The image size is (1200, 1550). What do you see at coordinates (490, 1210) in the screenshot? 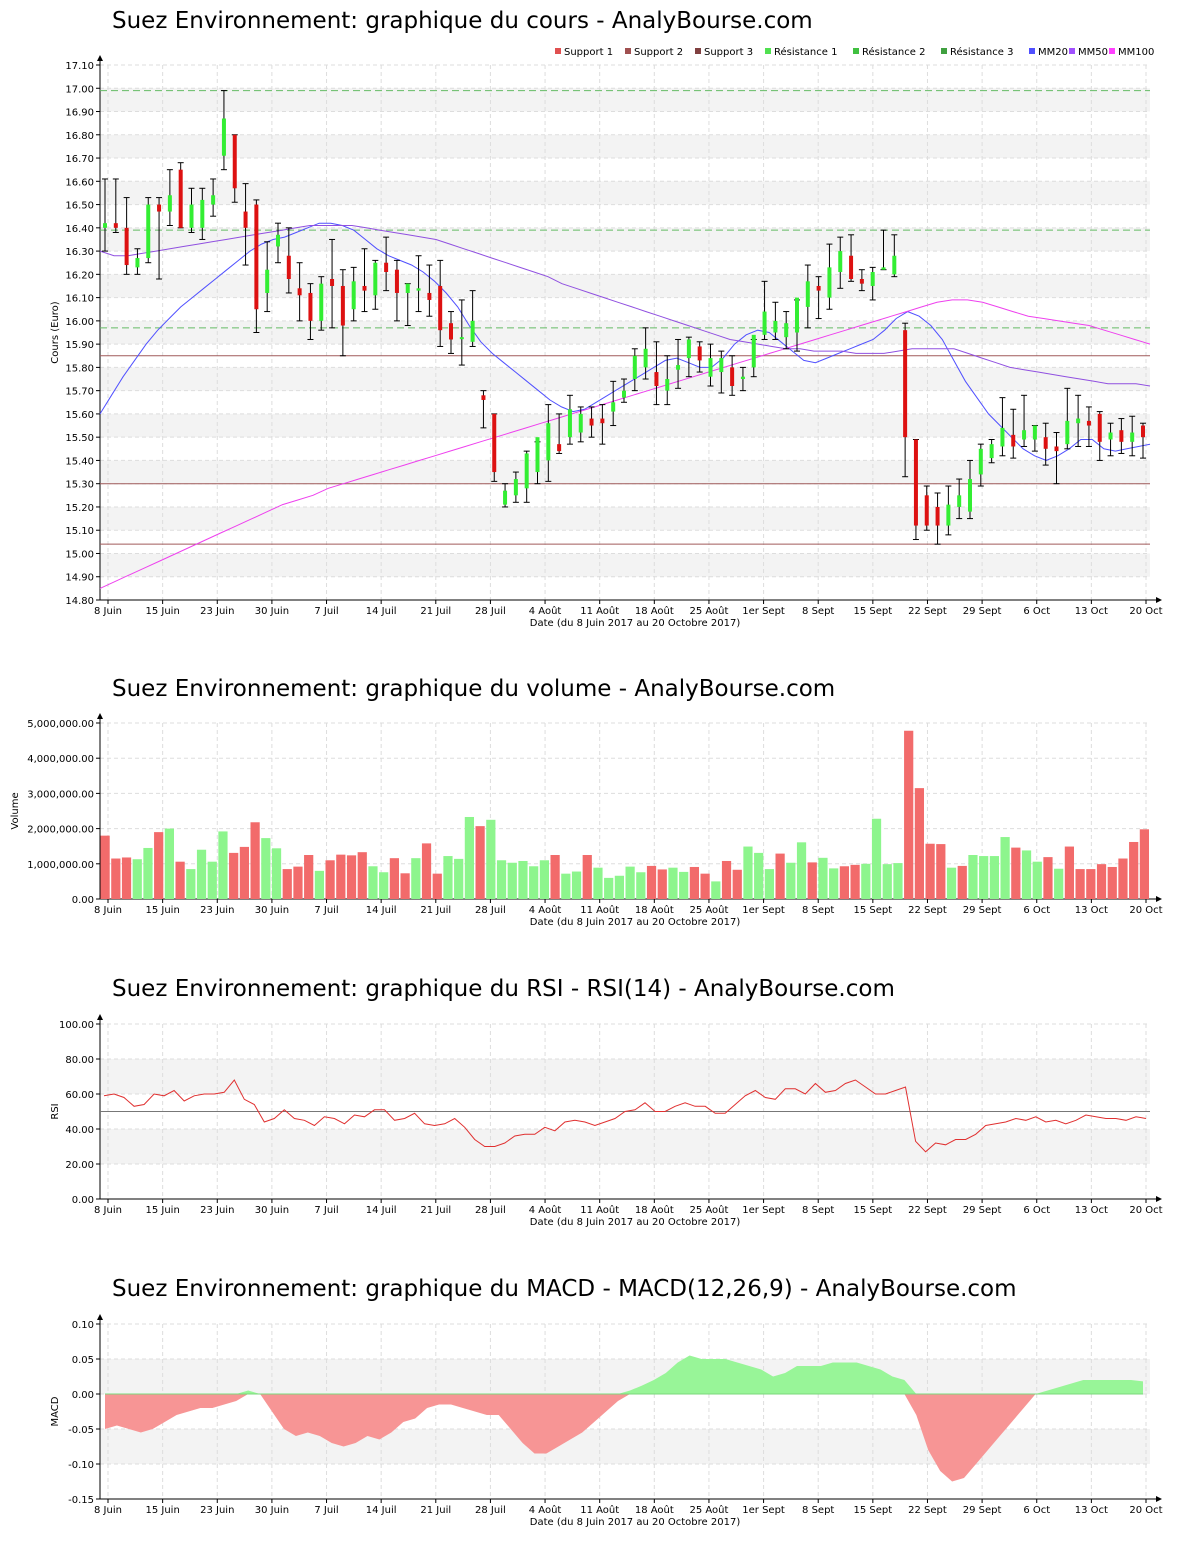
I see `rsi-xtick-label: 28 Juil` at bounding box center [490, 1210].